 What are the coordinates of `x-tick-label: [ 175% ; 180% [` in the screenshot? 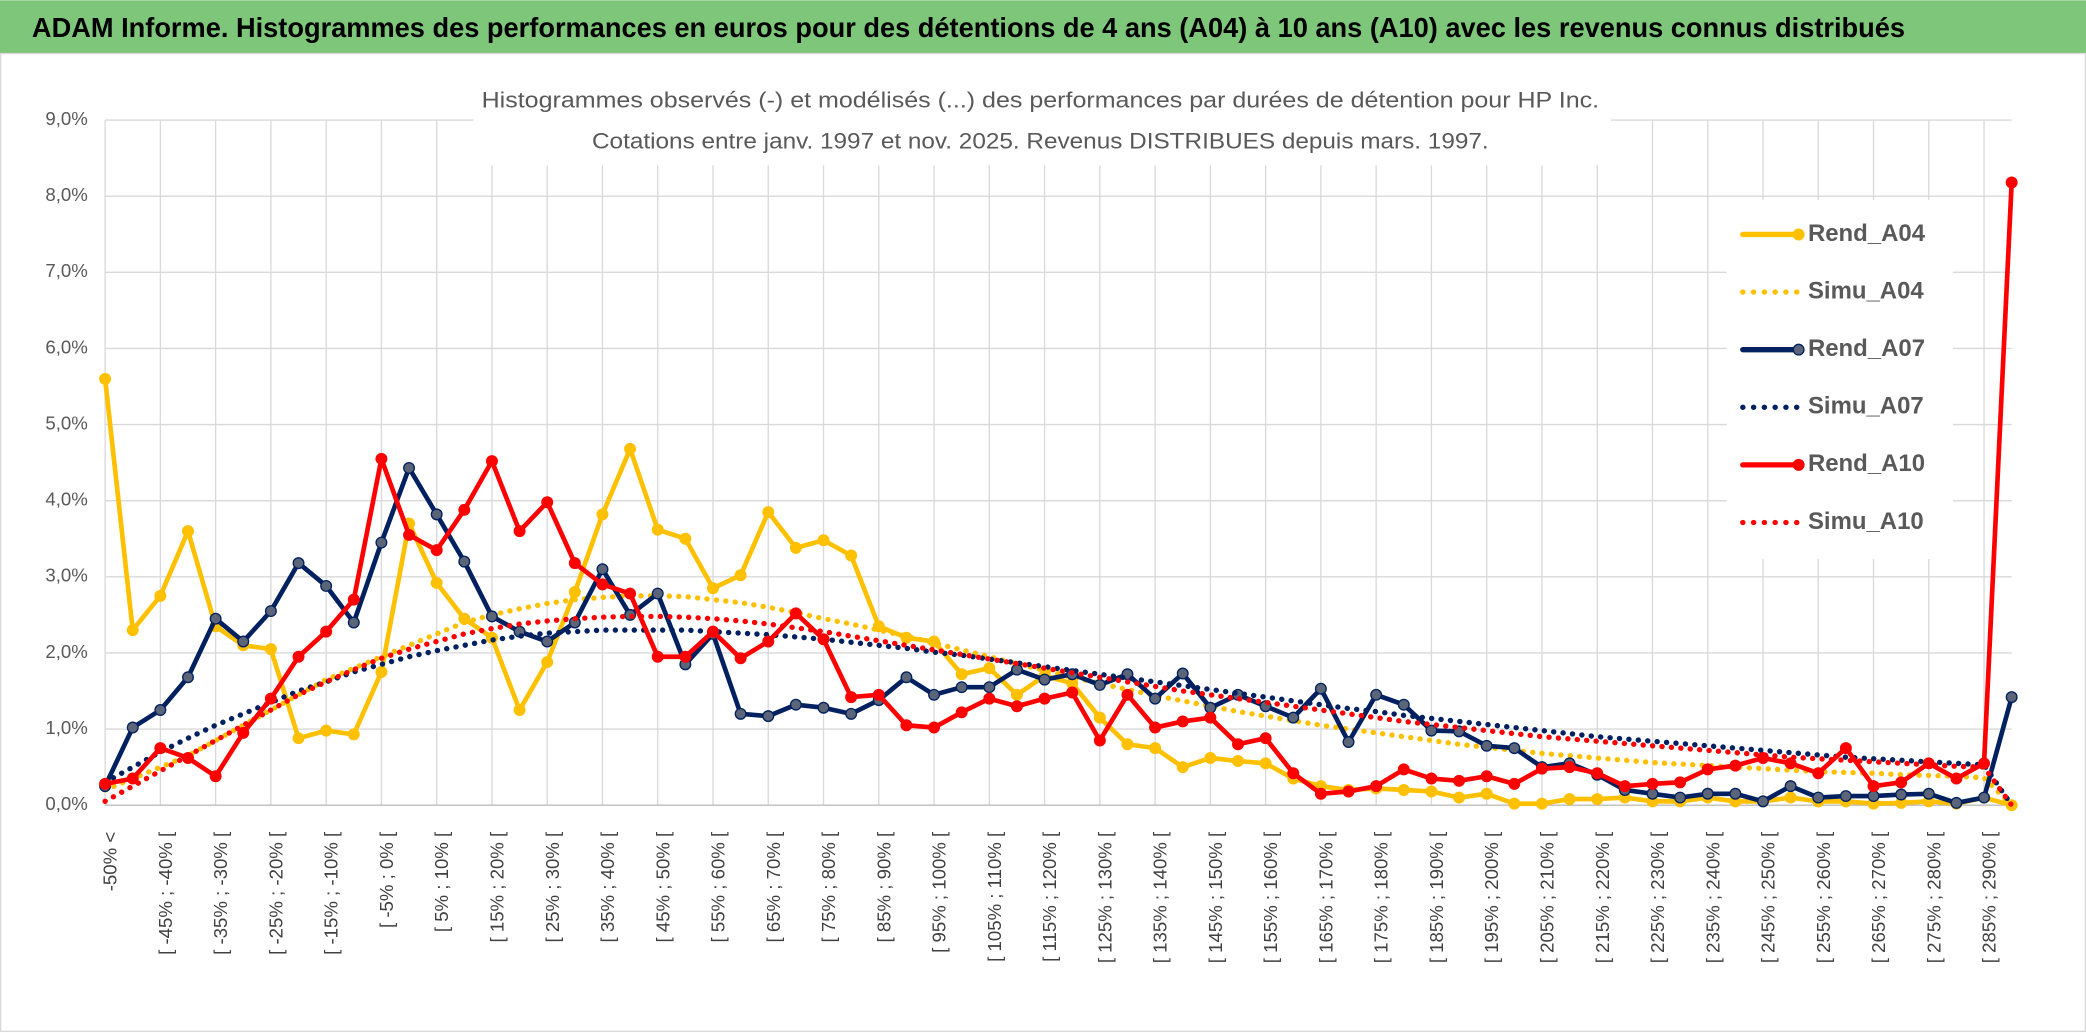 It's located at (1381, 897).